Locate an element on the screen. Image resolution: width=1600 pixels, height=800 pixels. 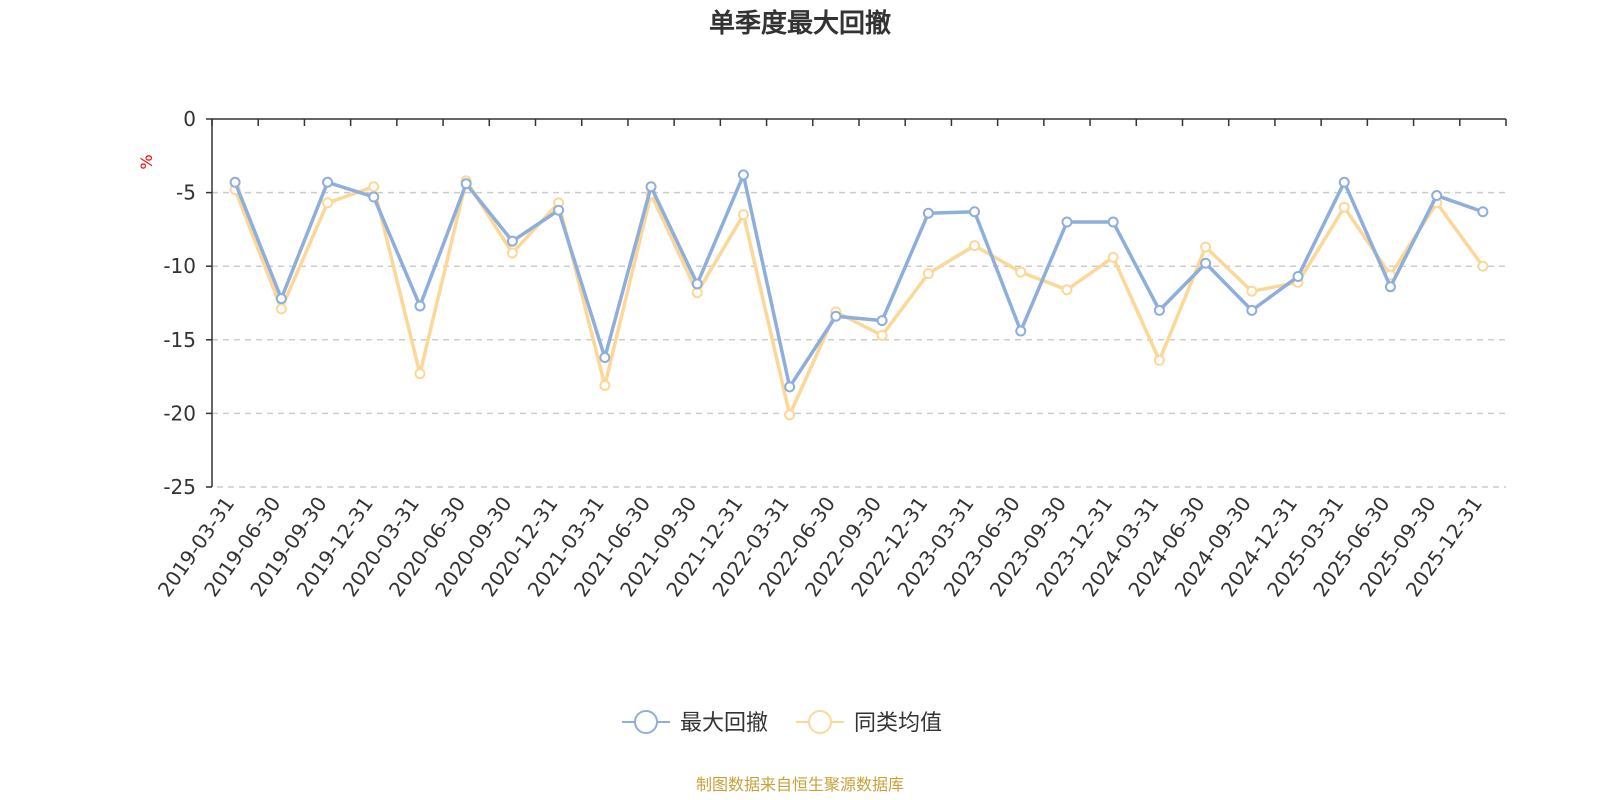
y-axis-unit-label: % is located at coordinates (146, 161).